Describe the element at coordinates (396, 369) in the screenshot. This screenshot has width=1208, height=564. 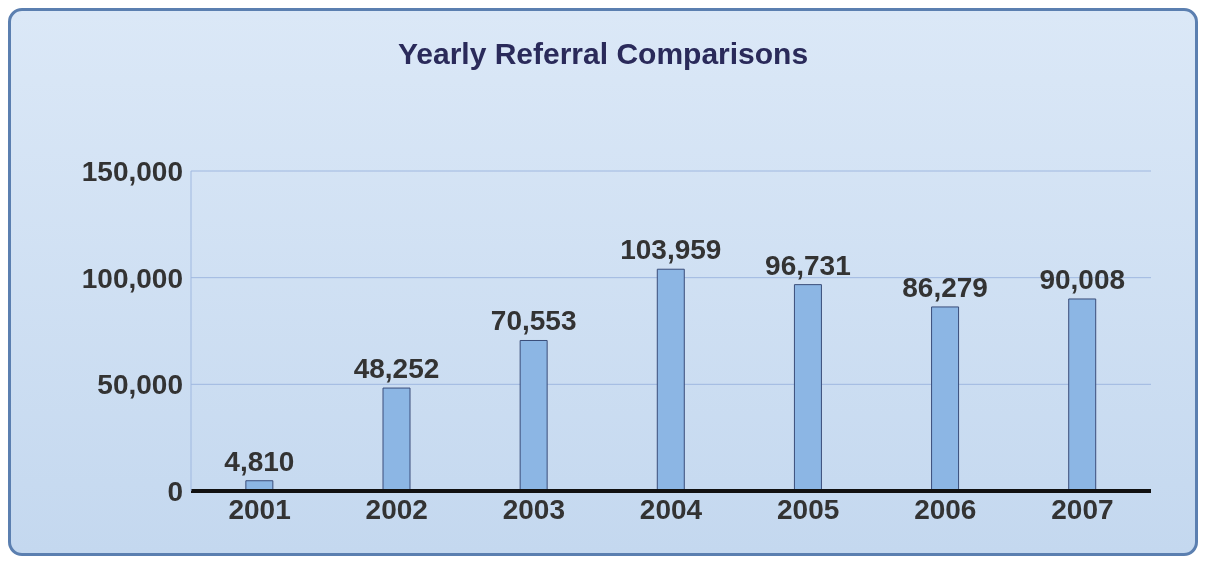
I see `data-label: 48,252` at that location.